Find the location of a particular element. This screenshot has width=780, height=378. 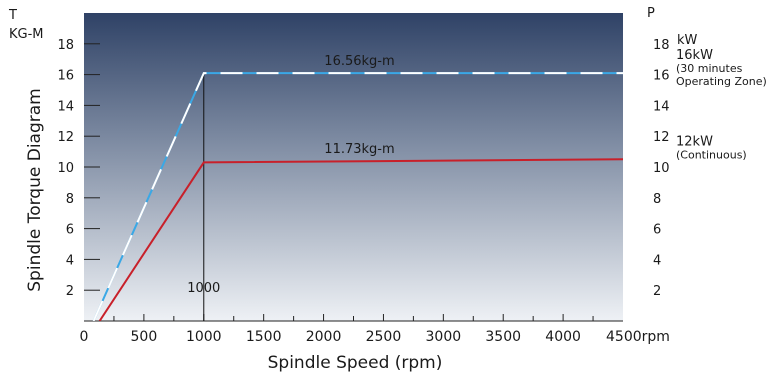

y2-unit-symbol: P is located at coordinates (651, 13).